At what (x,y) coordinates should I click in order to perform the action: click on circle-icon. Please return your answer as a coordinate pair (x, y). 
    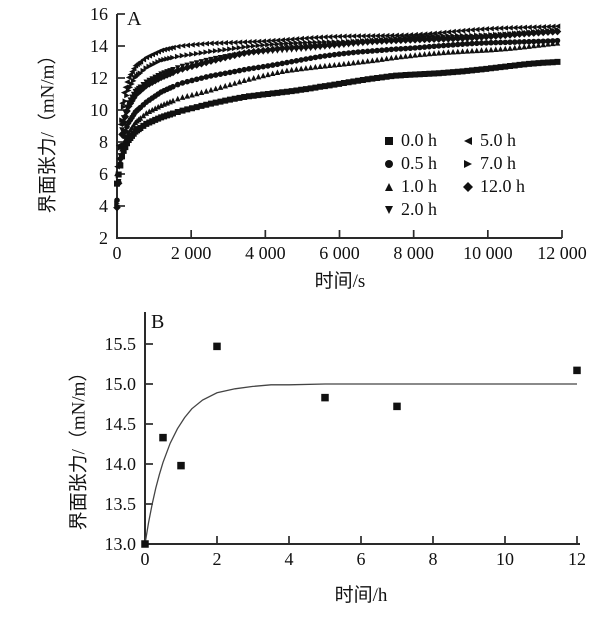
    Looking at the image, I should click on (389, 163).